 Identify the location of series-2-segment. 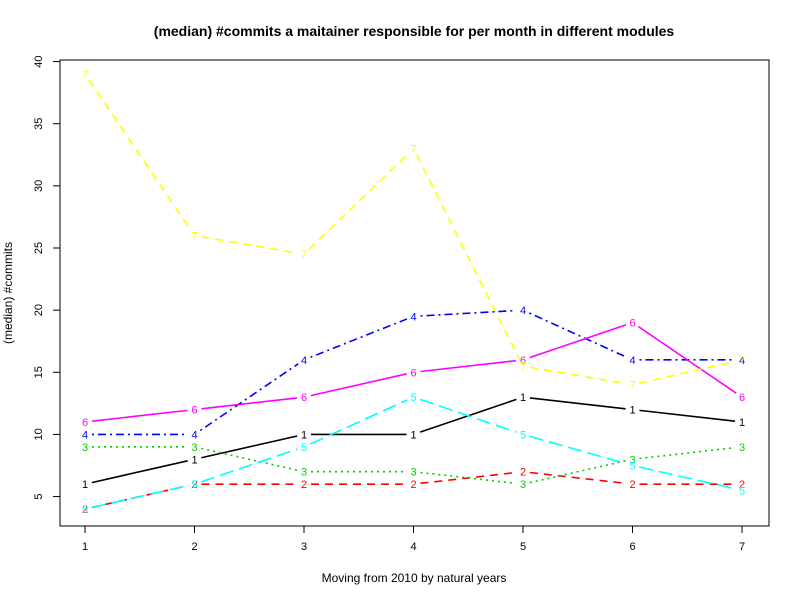
(577, 478).